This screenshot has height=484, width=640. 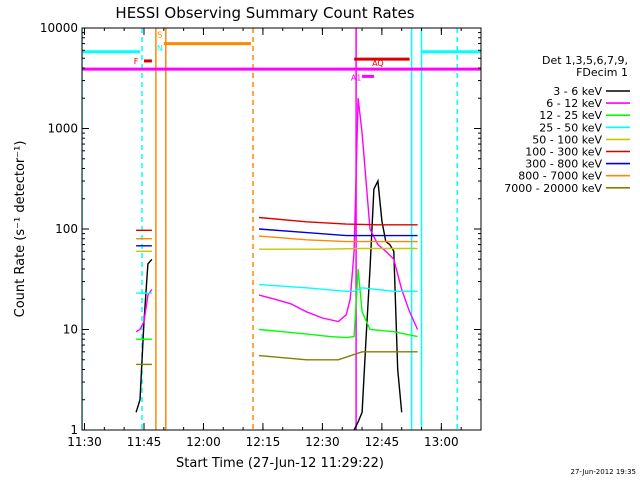 What do you see at coordinates (382, 442) in the screenshot?
I see `x-tick-label: 12:45` at bounding box center [382, 442].